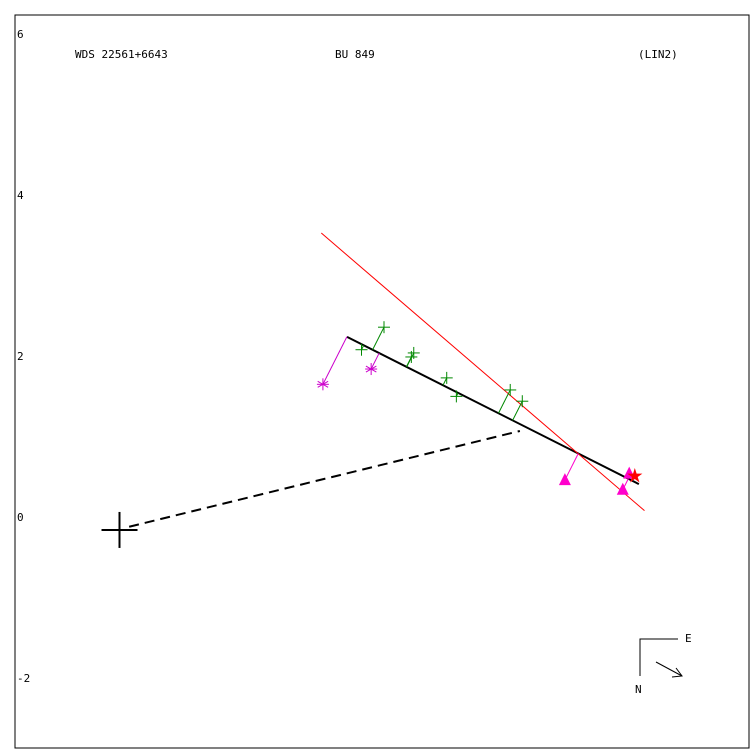  Describe the element at coordinates (119, 529) in the screenshot. I see `cross-point` at that location.